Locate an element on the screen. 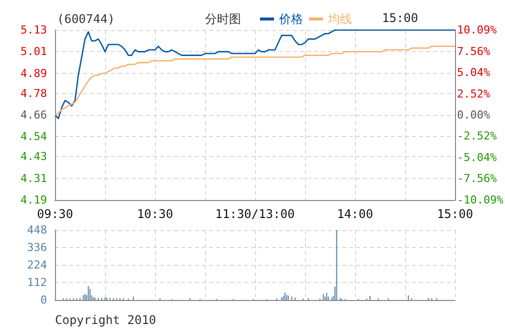 Image resolution: width=505 pixels, height=330 pixels. y-tick-label: 0 is located at coordinates (43, 300).